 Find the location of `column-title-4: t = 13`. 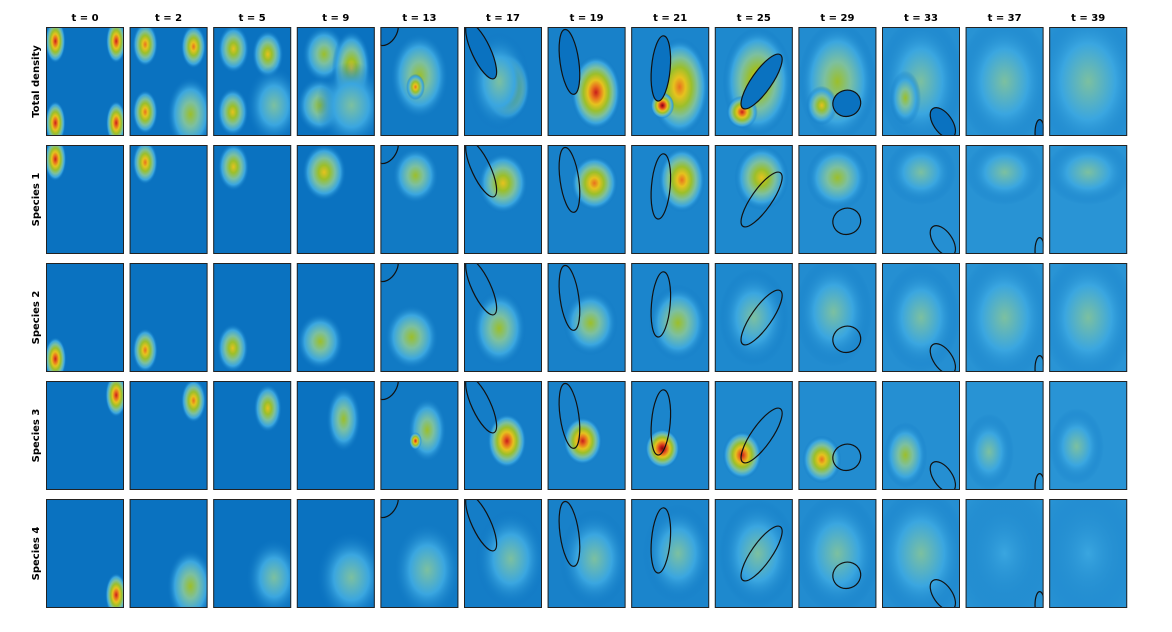

column-title-4: t = 13 is located at coordinates (419, 18).